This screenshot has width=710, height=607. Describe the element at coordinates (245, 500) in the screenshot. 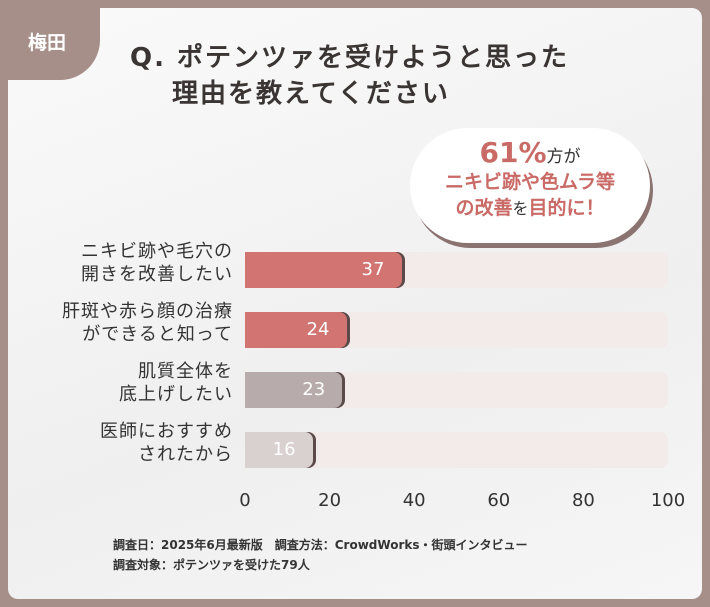

I see `x-tick-label: 0` at that location.